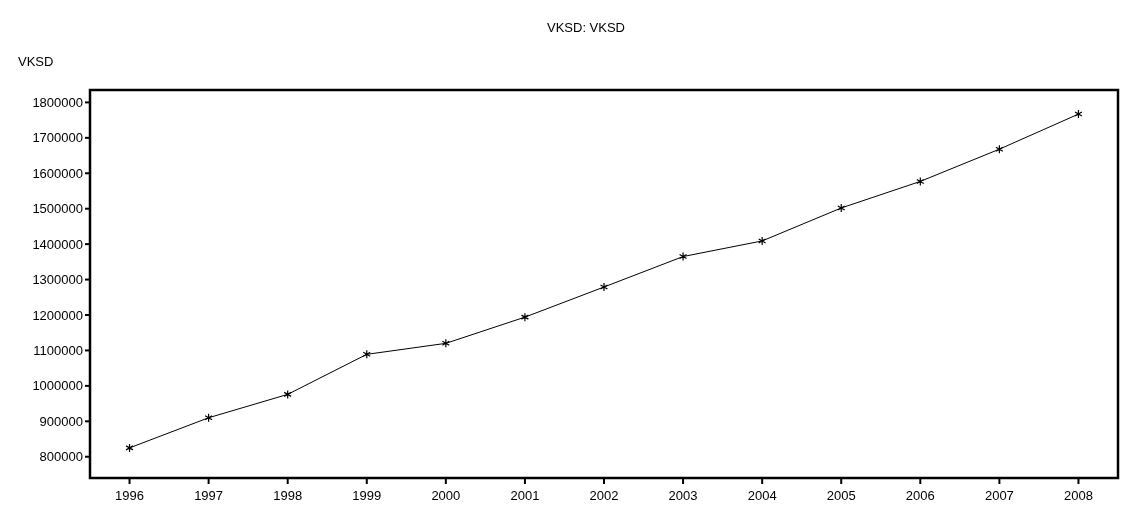  Describe the element at coordinates (604, 495) in the screenshot. I see `x-tick-label: 2002` at that location.